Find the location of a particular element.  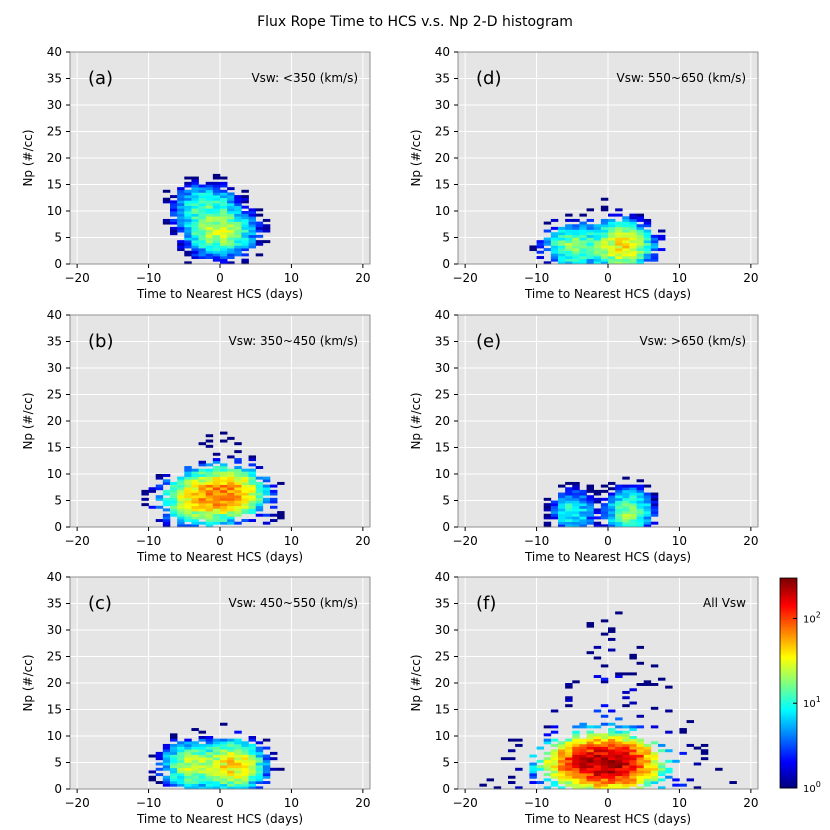

y-tick-label: 25 is located at coordinates (54, 395).